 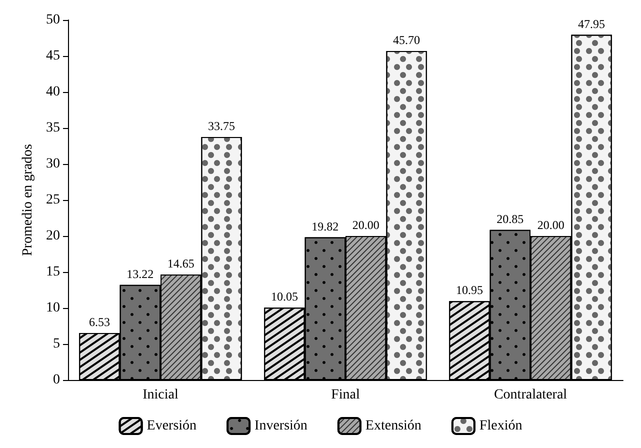 I want to click on data-label: 10.95, so click(x=469, y=290).